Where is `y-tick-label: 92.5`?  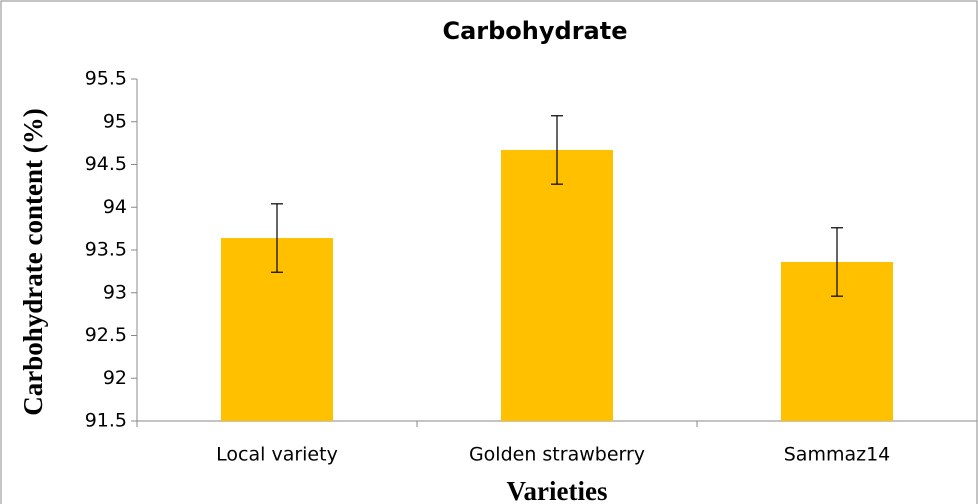
y-tick-label: 92.5 is located at coordinates (106, 335).